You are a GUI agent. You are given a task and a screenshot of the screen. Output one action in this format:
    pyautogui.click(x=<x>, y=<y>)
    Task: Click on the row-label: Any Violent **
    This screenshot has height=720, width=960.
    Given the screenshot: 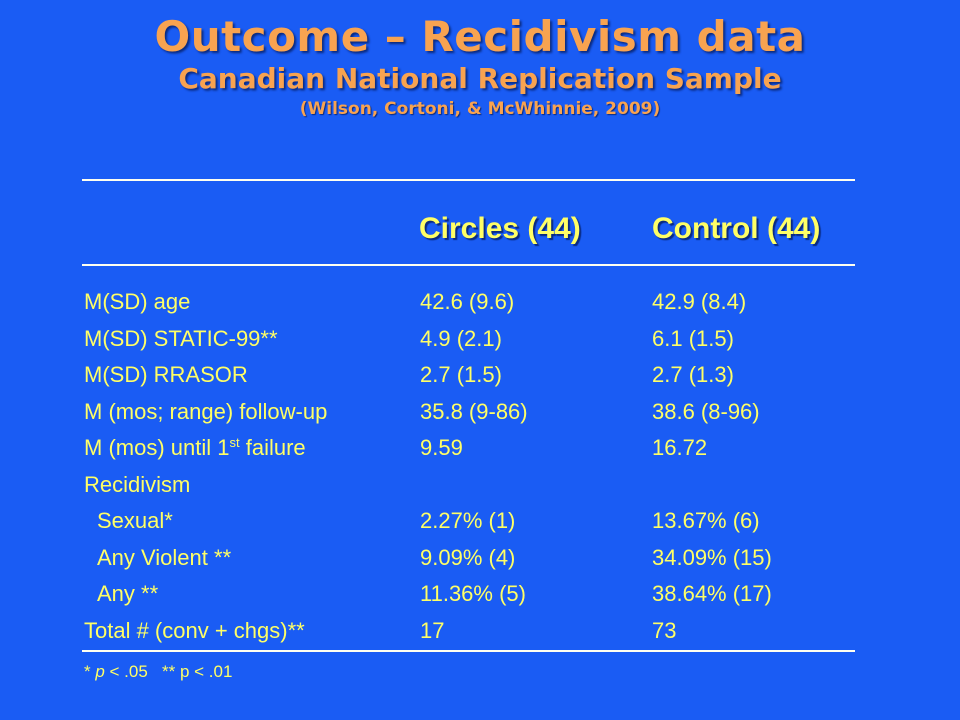 What is the action you would take?
    pyautogui.click(x=164, y=557)
    